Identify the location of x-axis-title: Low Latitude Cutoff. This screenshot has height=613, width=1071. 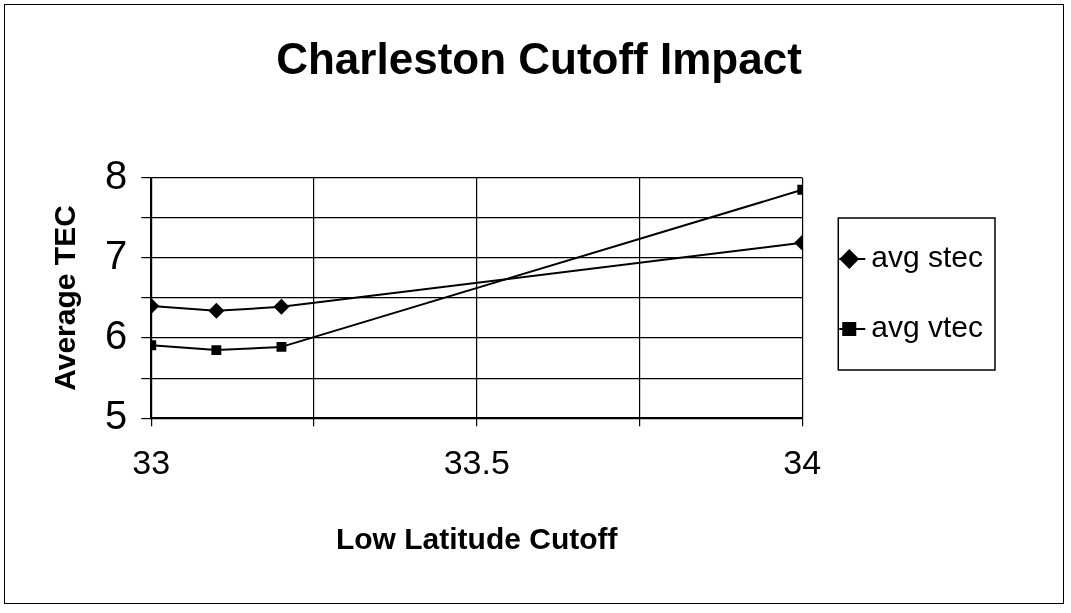
(477, 539).